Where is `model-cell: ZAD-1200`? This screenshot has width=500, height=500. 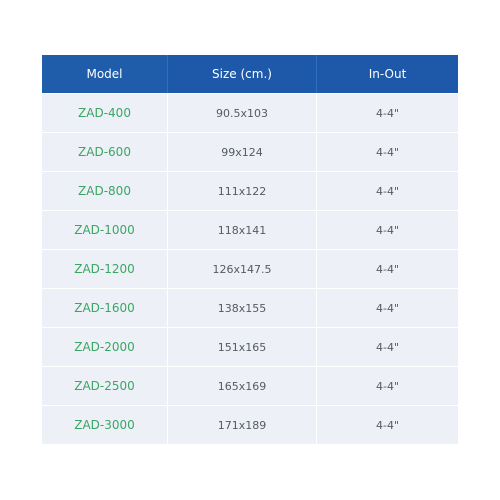 model-cell: ZAD-1200 is located at coordinates (104, 268).